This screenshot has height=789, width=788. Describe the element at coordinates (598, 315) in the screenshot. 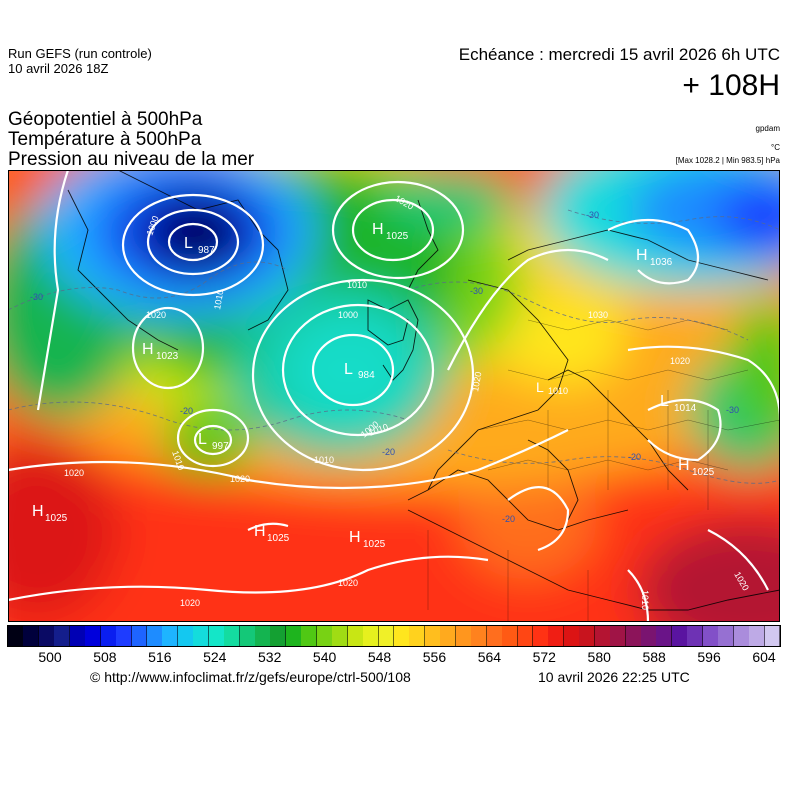

I see `svg-text: 1030` at that location.